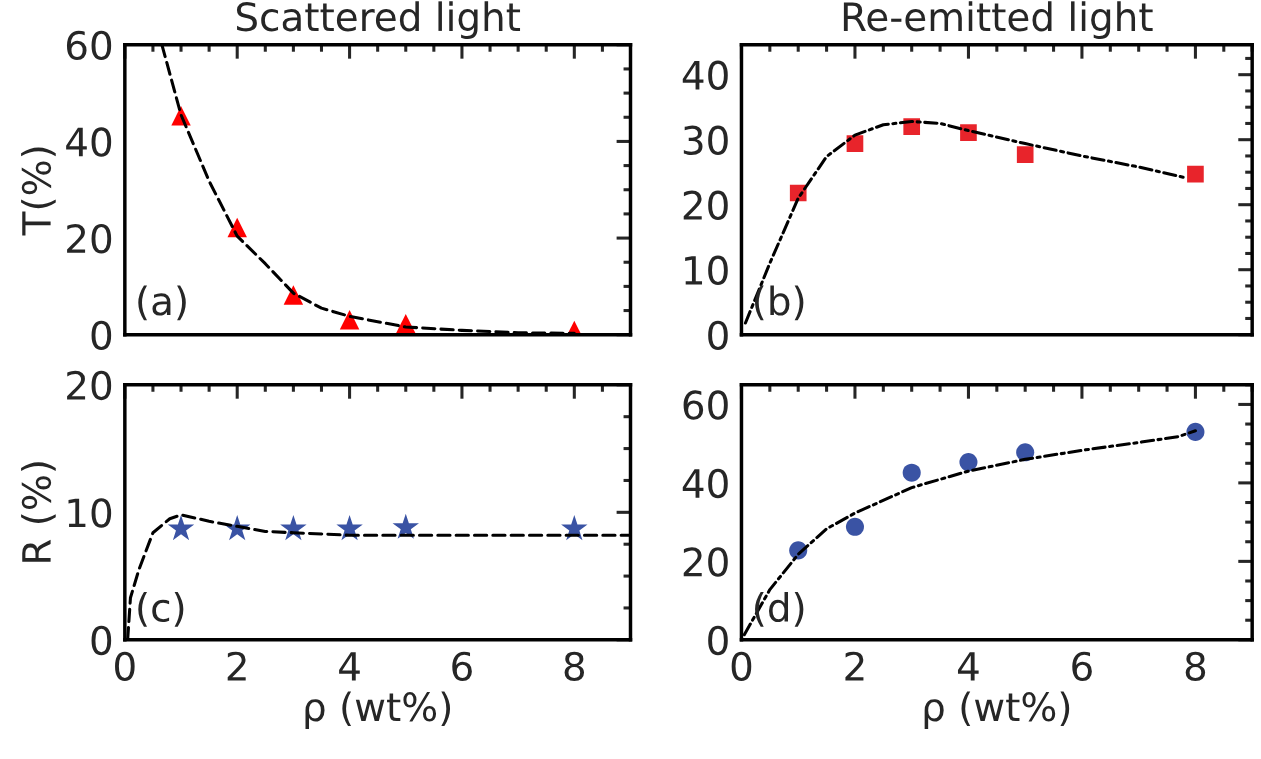 The height and width of the screenshot is (759, 1261). I want to click on y-axis-title: R (%), so click(38, 512).